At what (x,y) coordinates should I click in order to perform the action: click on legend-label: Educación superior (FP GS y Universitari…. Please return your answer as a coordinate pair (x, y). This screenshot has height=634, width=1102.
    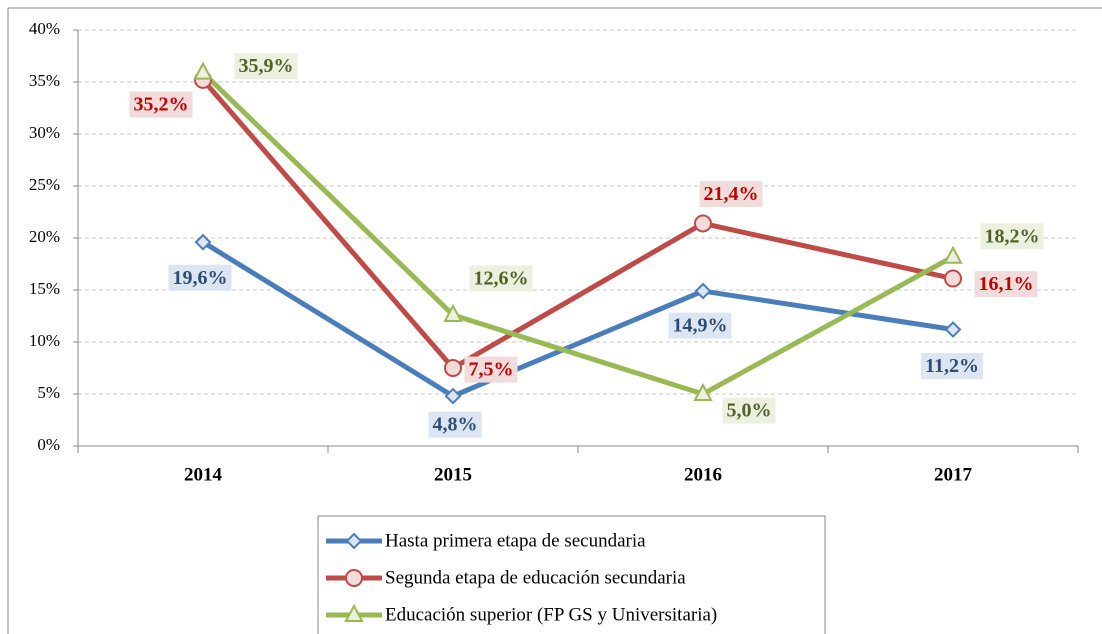
    Looking at the image, I should click on (551, 614).